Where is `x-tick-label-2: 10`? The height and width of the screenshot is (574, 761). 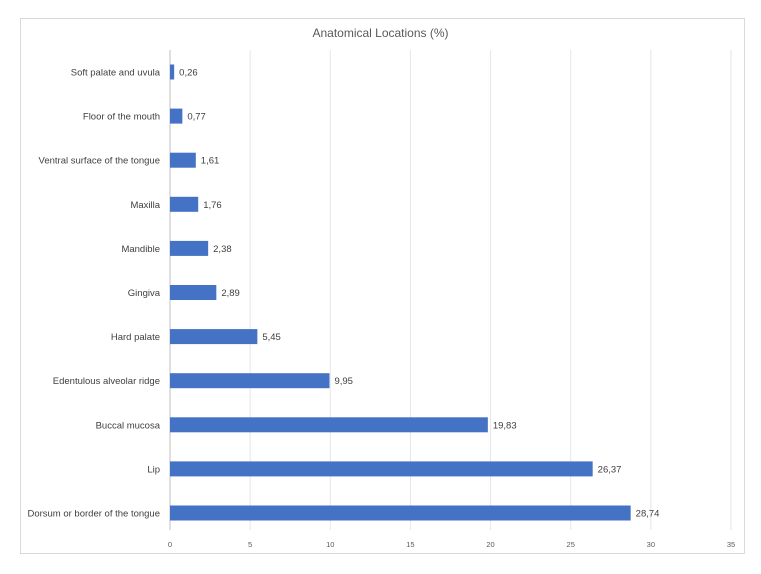 x-tick-label-2: 10 is located at coordinates (330, 544).